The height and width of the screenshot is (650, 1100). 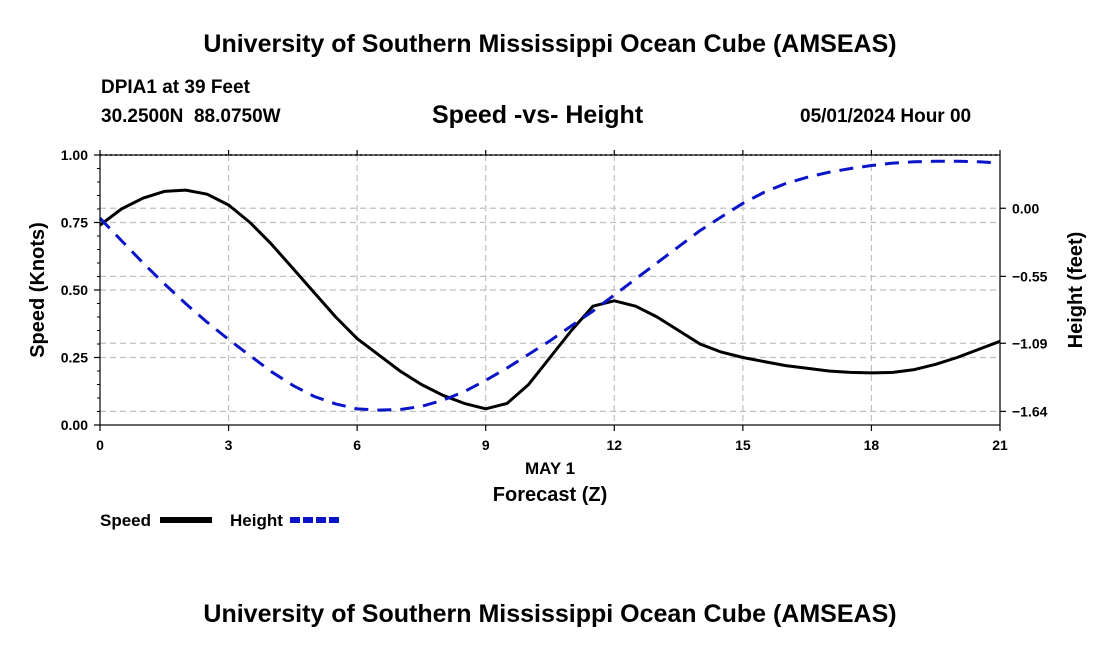 What do you see at coordinates (74, 290) in the screenshot?
I see `y-tick-label: 0.50` at bounding box center [74, 290].